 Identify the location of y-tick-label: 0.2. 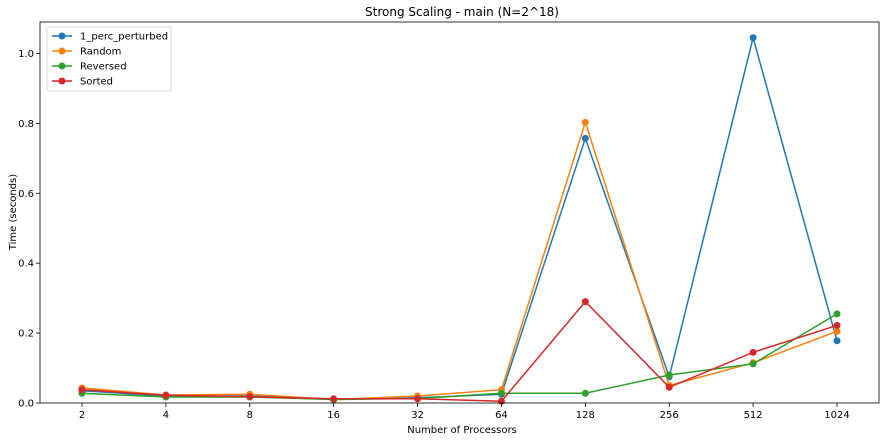
(26, 334).